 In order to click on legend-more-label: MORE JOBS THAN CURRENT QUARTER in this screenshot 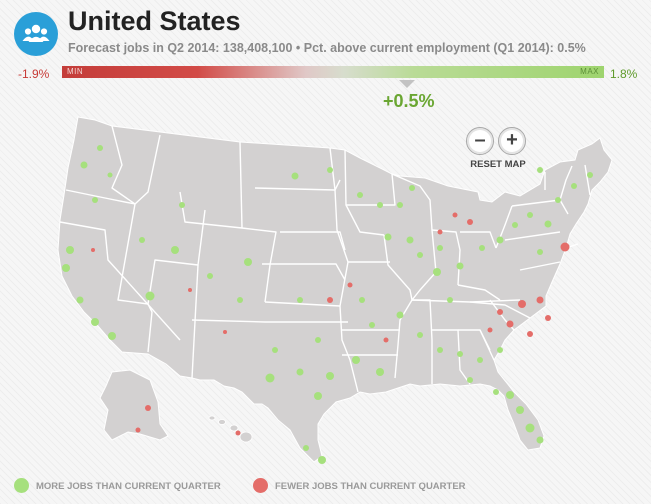, I will do `click(128, 486)`.